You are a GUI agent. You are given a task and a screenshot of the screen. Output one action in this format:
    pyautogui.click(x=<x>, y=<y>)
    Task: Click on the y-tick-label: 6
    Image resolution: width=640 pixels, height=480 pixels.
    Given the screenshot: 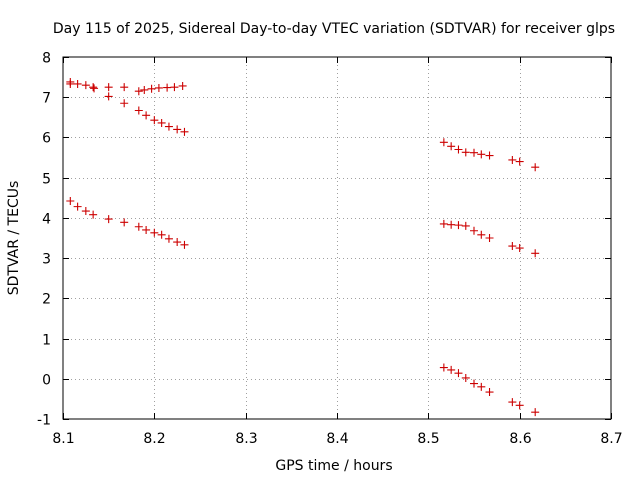 What is the action you would take?
    pyautogui.click(x=46, y=139)
    